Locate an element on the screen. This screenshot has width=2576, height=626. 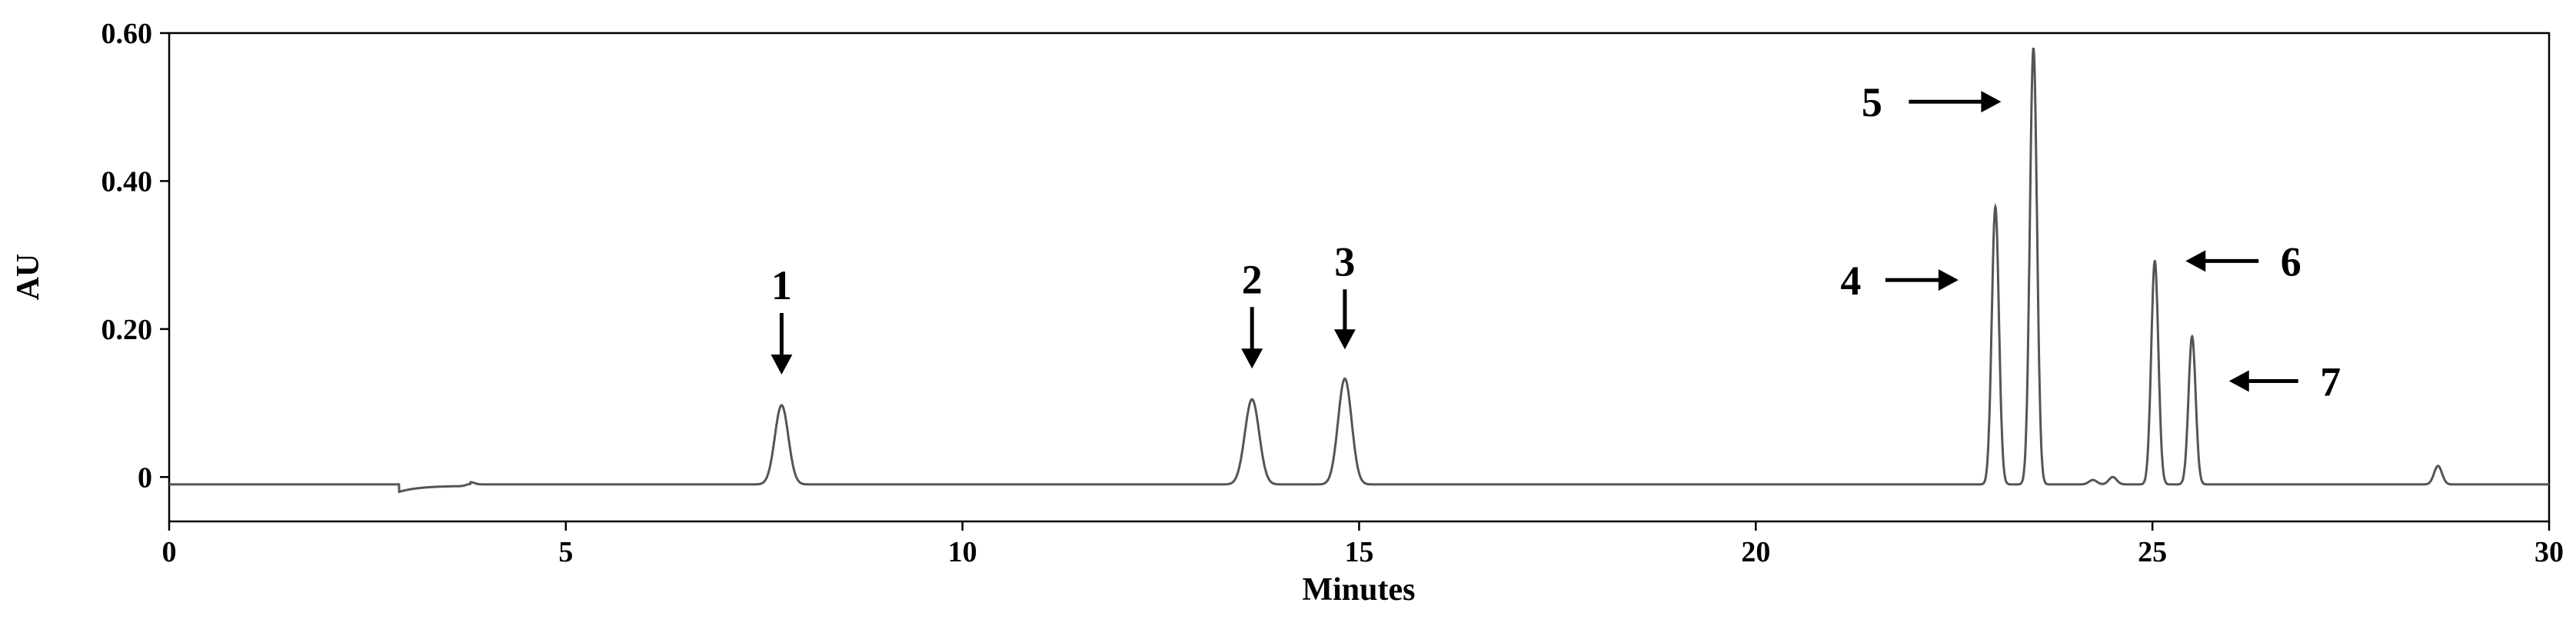
peak-4-annotation: 4 is located at coordinates (1899, 281).